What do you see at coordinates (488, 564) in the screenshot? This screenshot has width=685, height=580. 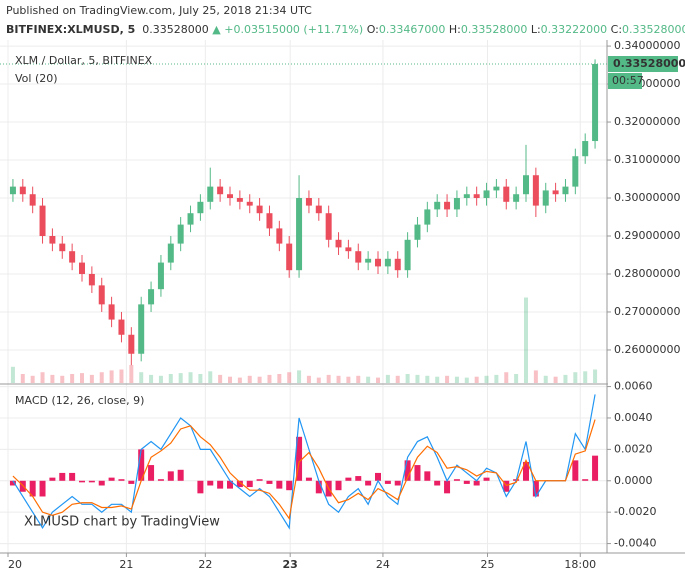 I see `x-tick-label: 25` at bounding box center [488, 564].